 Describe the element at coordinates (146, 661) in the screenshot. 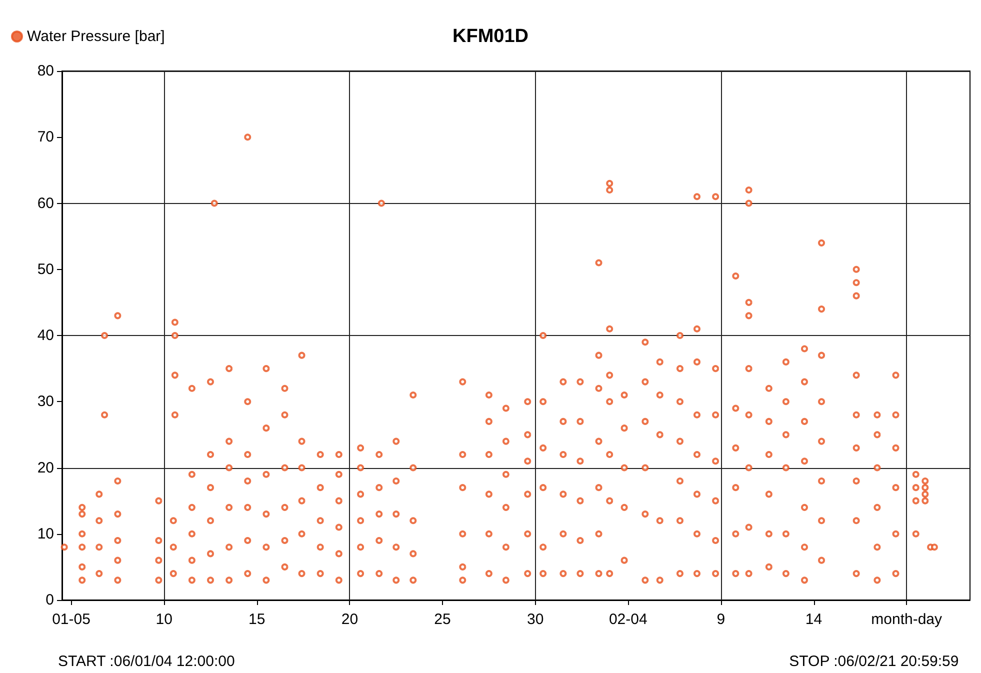

I see `text: START :06/01/04 12:00:00` at that location.